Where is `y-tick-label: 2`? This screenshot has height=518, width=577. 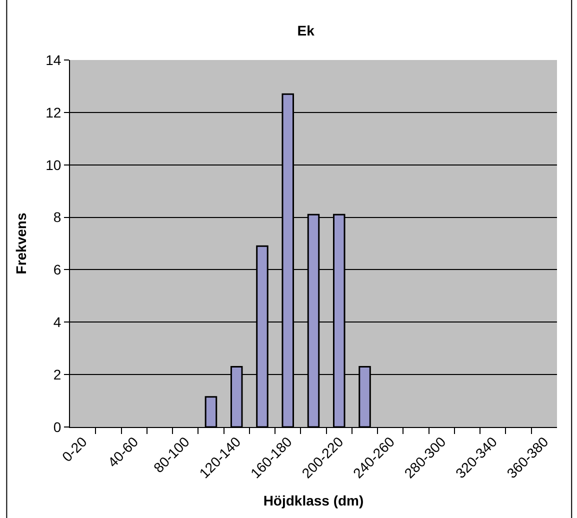 y-tick-label: 2 is located at coordinates (57, 374).